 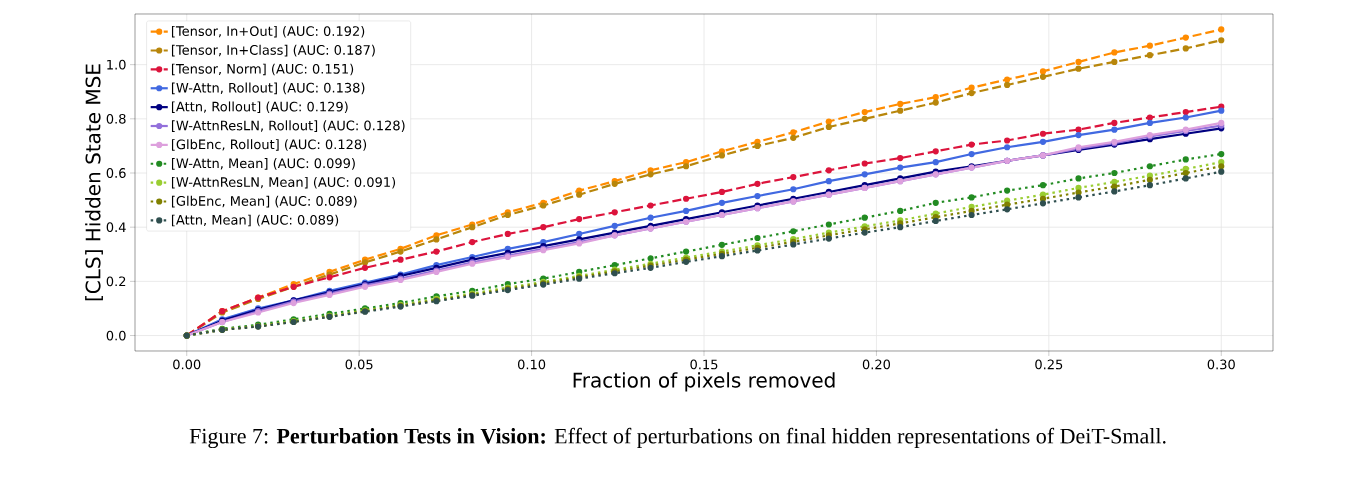 I want to click on legend-label: [Attn, Mean] (AUC: 0.089), so click(x=255, y=220).